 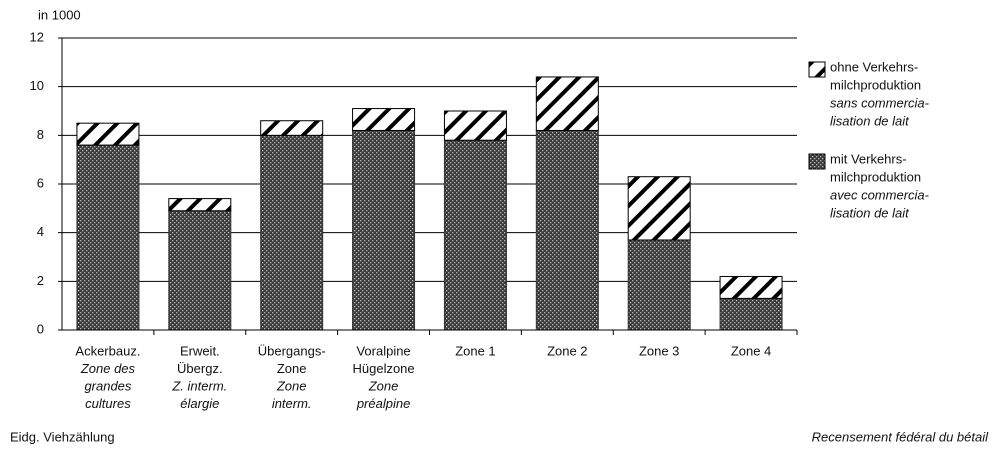 I want to click on x-tick-label: Erweit., so click(x=200, y=350).